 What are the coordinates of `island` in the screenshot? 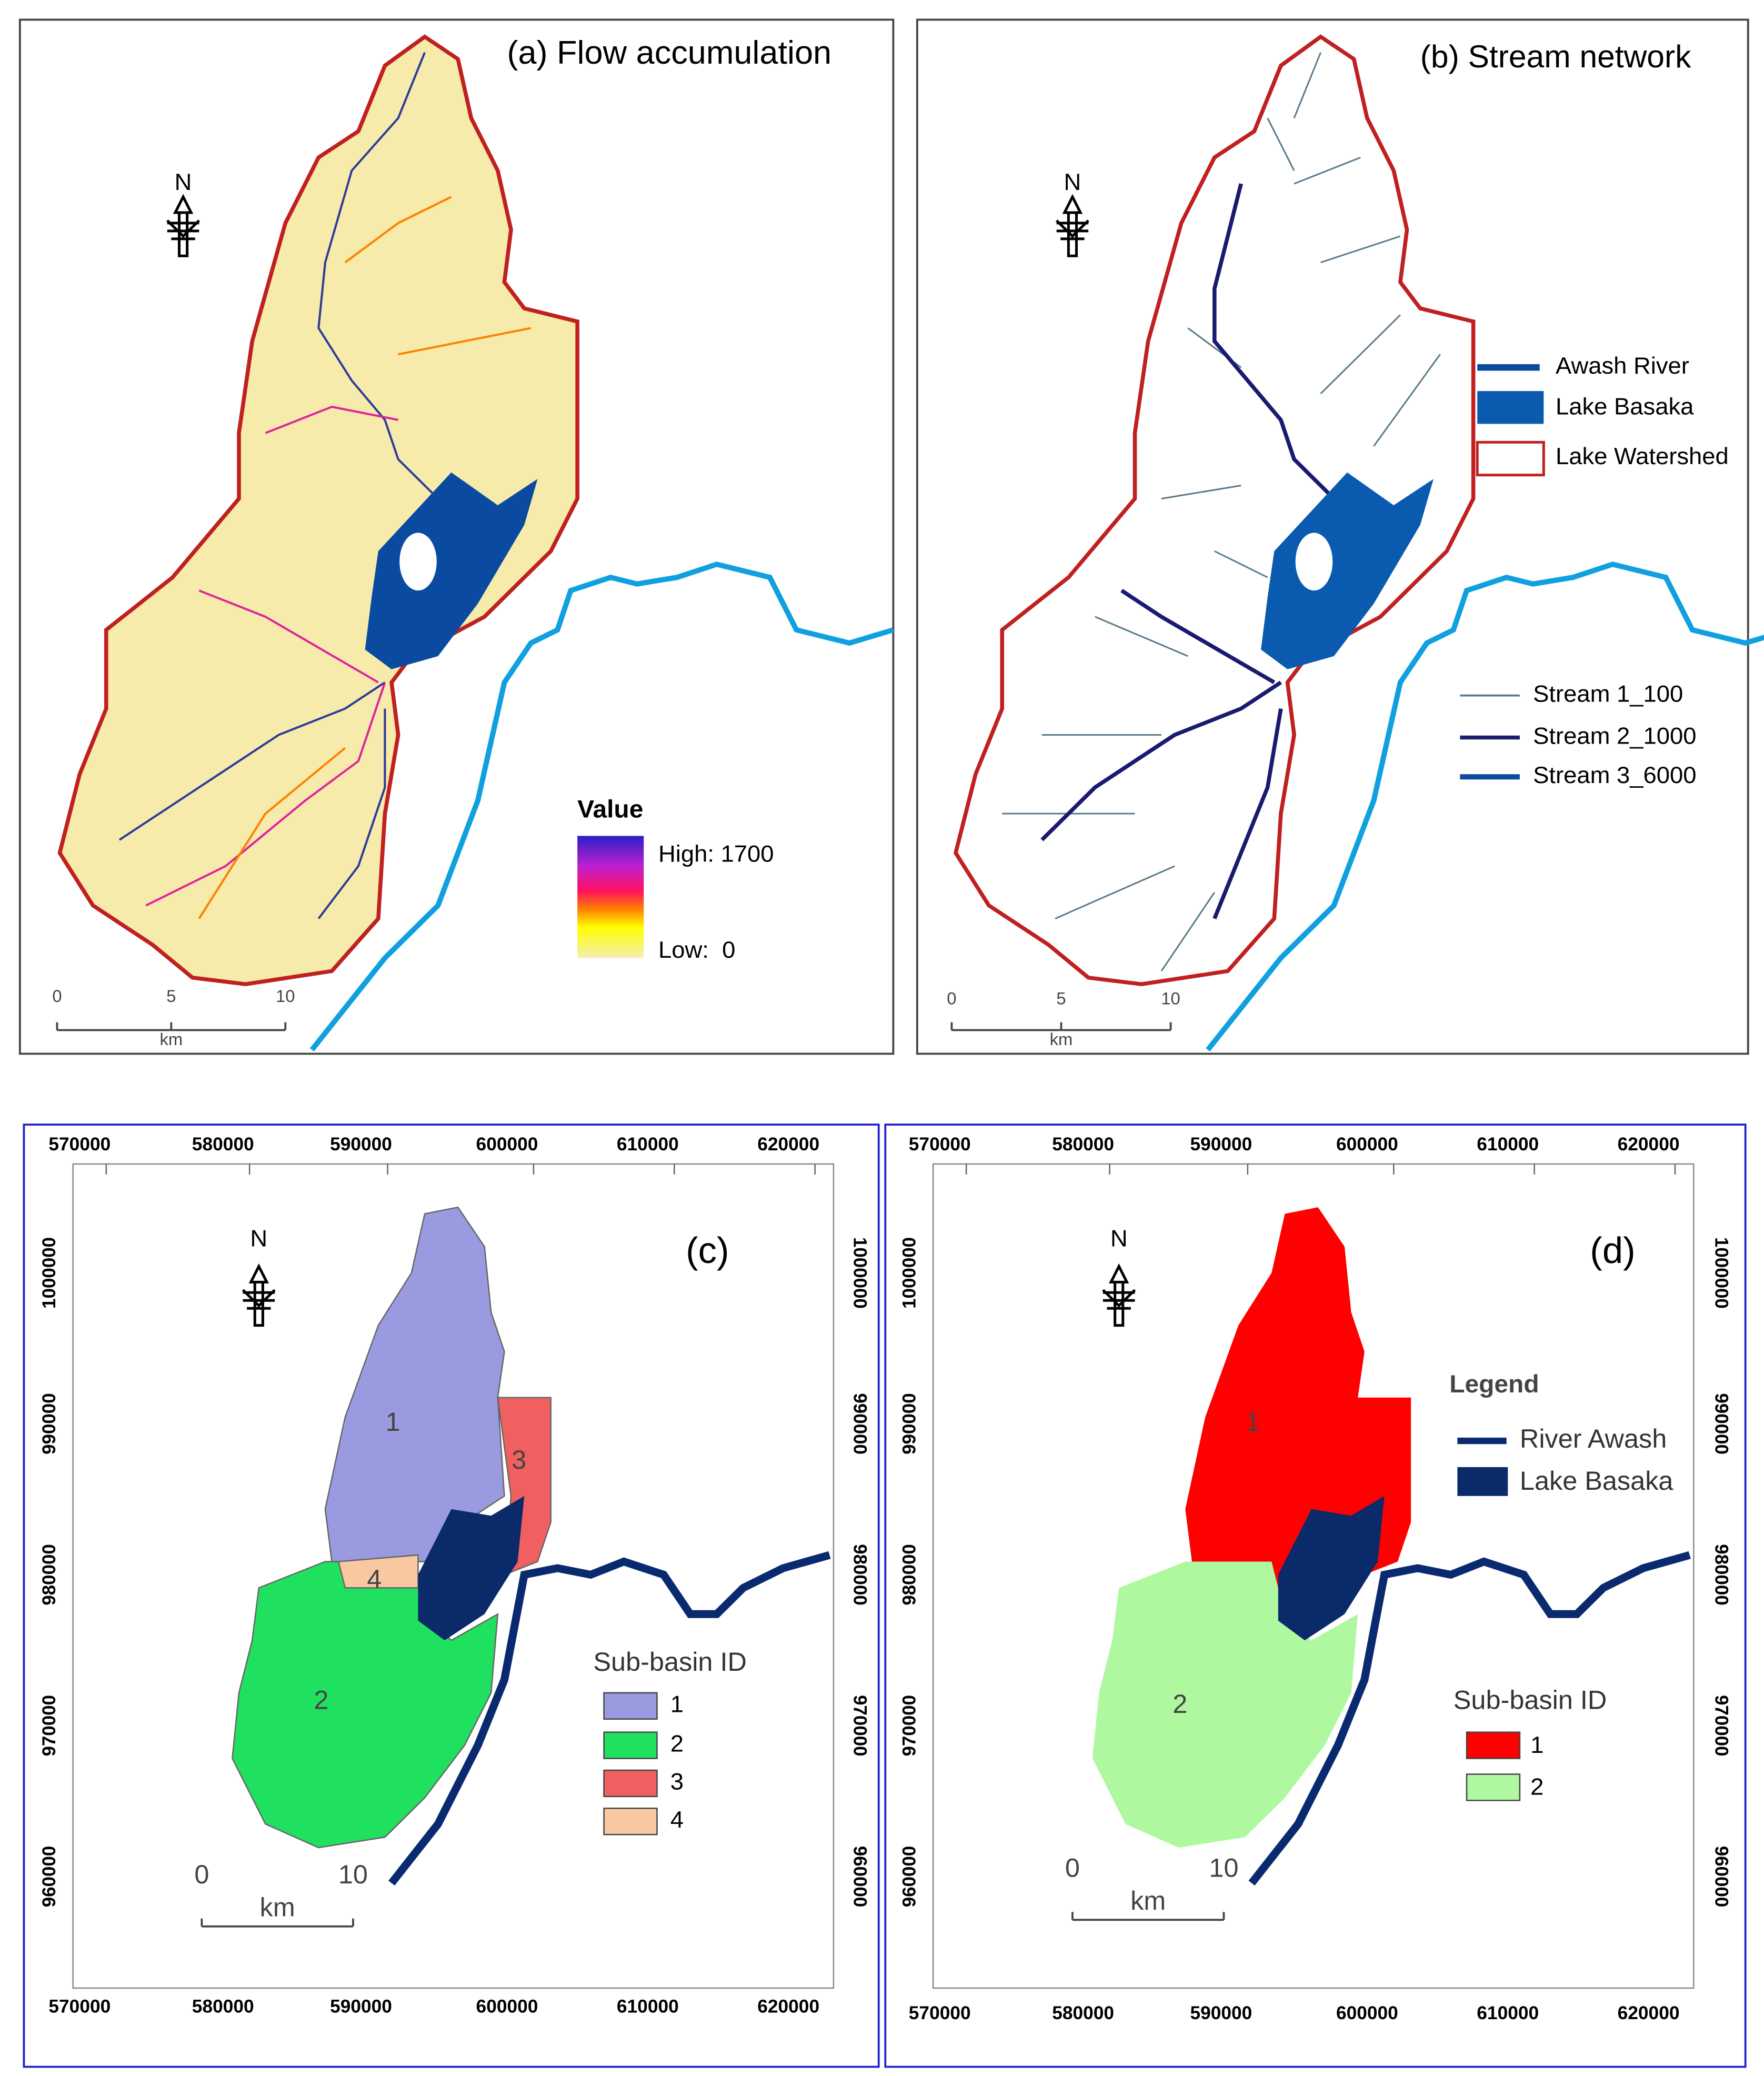 It's located at (1314, 562).